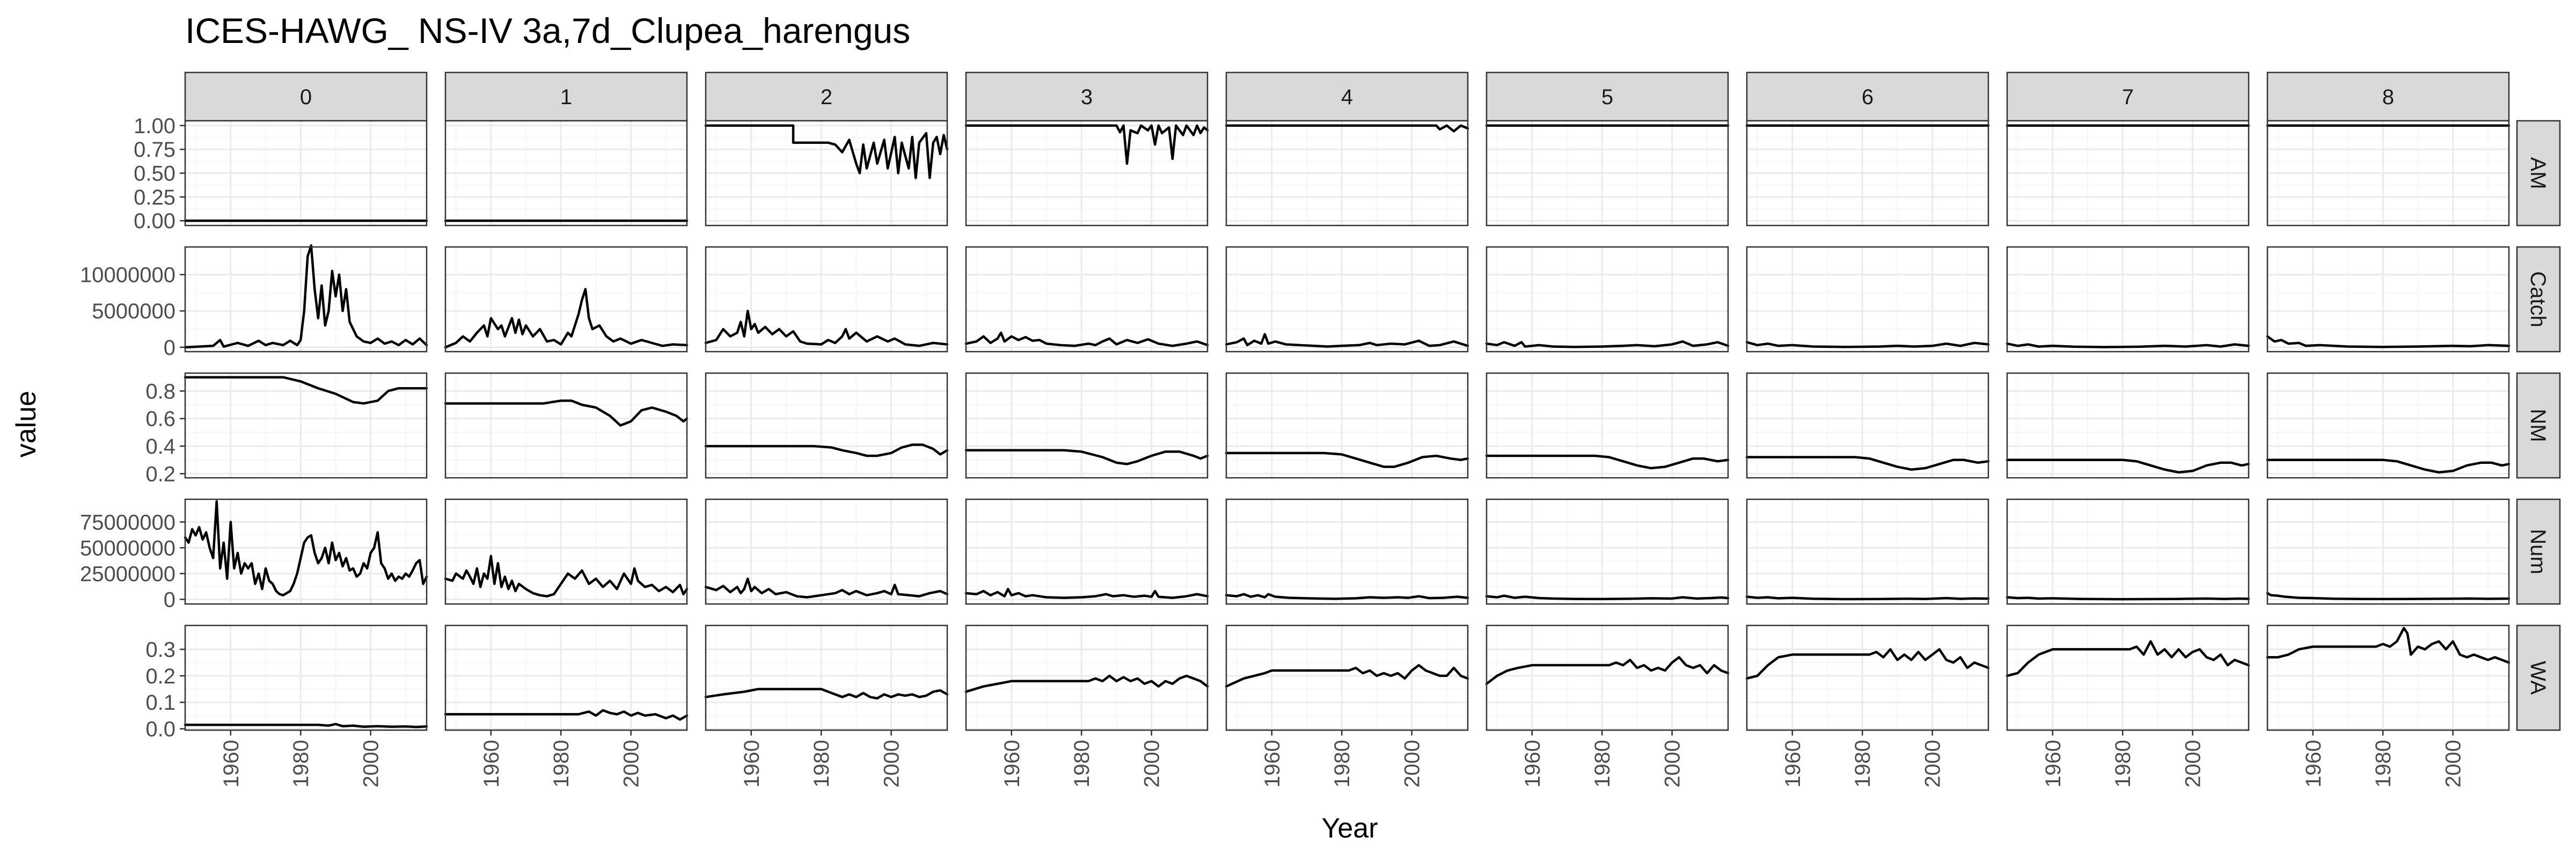  Describe the element at coordinates (154, 126) in the screenshot. I see `y-tick-label: 1.00` at that location.